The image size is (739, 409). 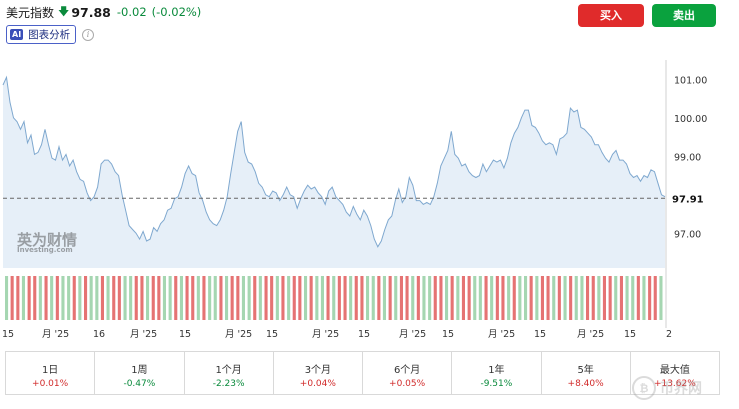 What do you see at coordinates (675, 373) in the screenshot?
I see `period-7: 最大值 +13.62%` at bounding box center [675, 373].